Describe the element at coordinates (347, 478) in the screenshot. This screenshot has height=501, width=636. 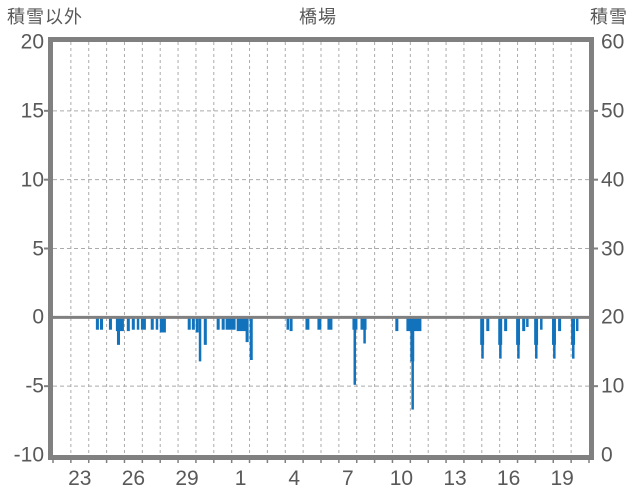
I see `x-axis-label: 7` at that location.